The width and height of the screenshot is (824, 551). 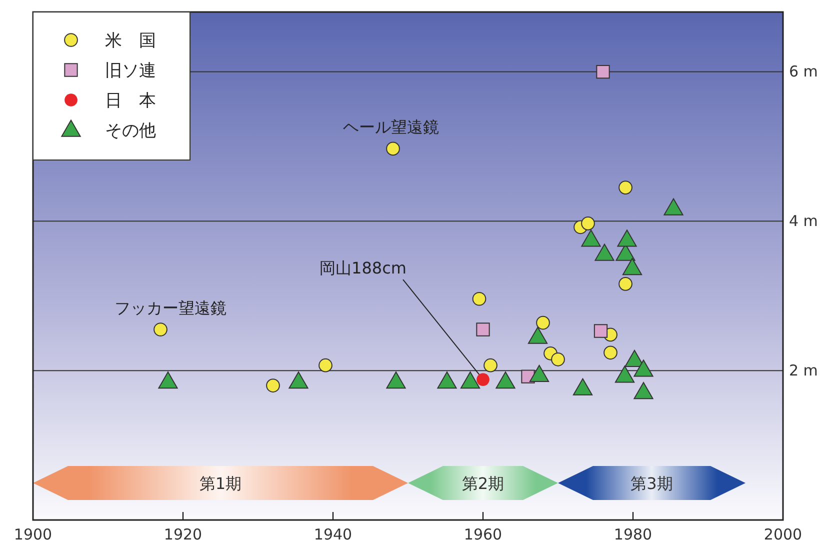 What do you see at coordinates (130, 131) in the screenshot?
I see `legend-label: その他` at bounding box center [130, 131].